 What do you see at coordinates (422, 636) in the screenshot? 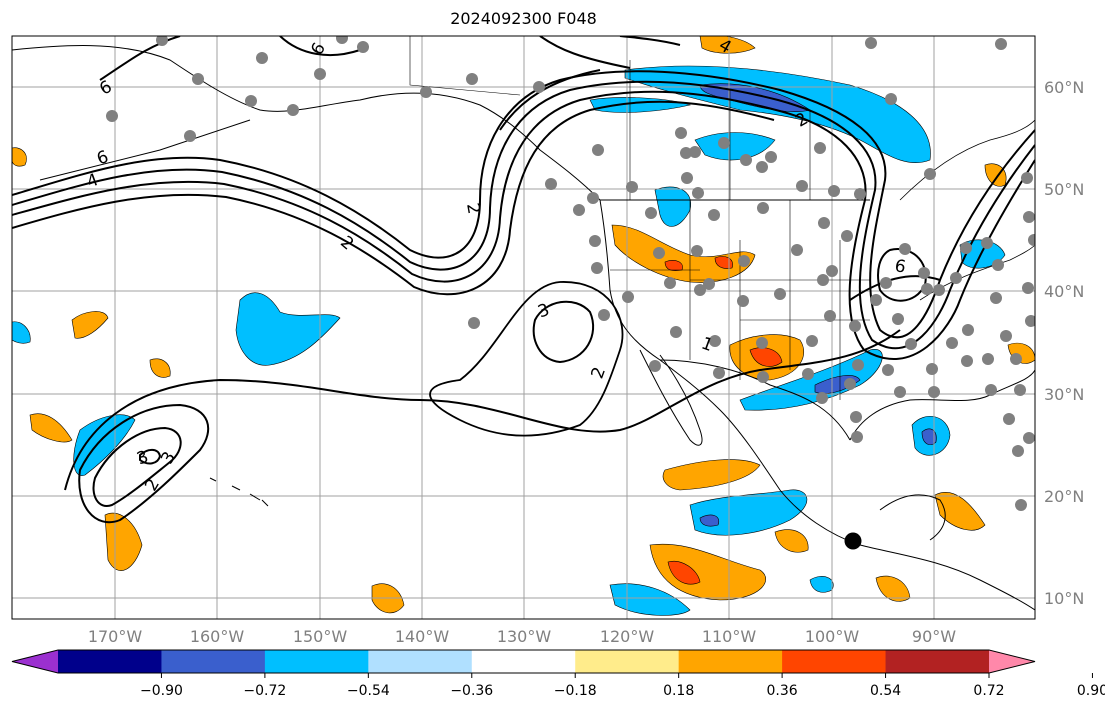
I see `lon-tick-label: 140°W` at bounding box center [422, 636].